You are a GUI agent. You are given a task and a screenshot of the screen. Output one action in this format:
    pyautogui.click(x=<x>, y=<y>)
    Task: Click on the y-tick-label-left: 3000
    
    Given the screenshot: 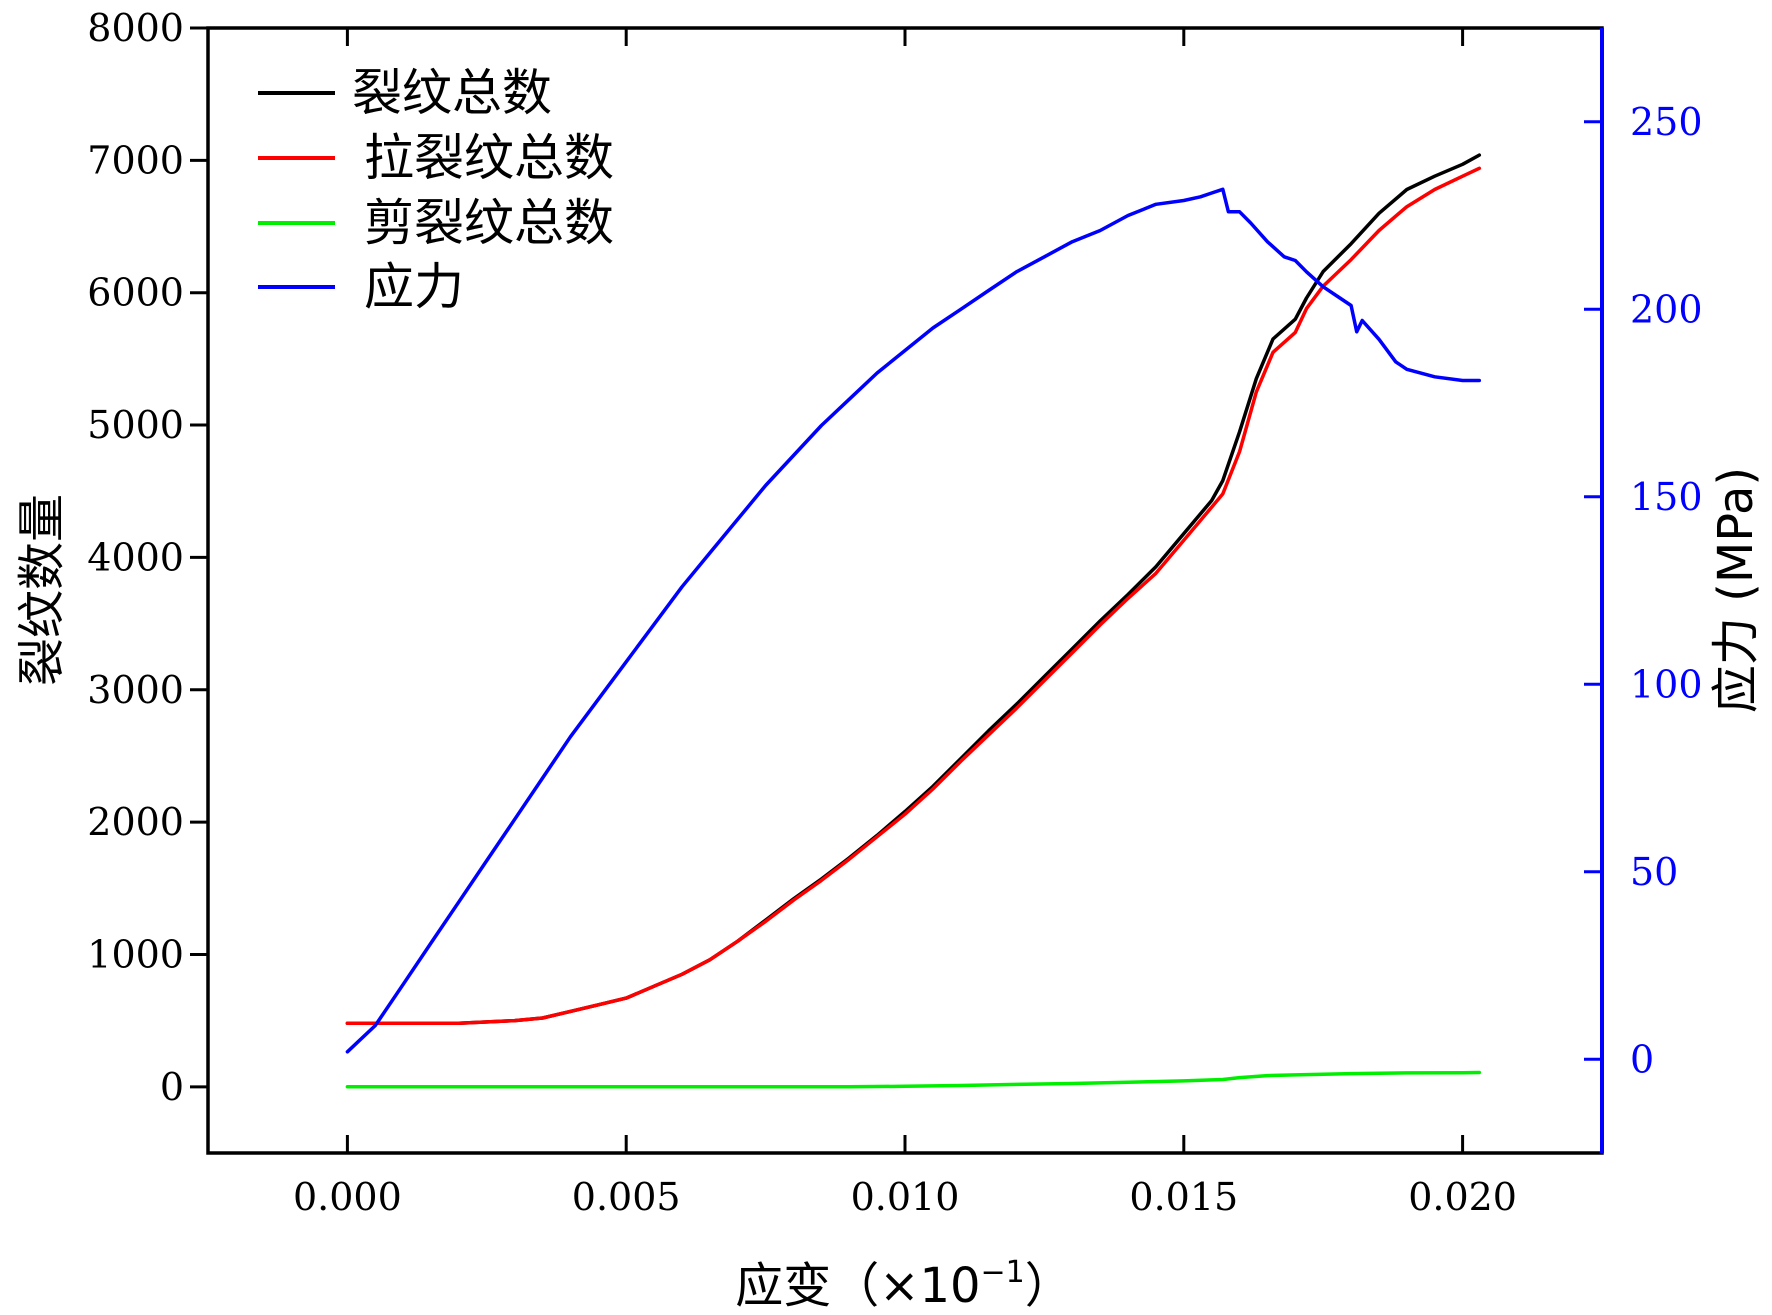 What is the action you would take?
    pyautogui.click(x=135, y=690)
    